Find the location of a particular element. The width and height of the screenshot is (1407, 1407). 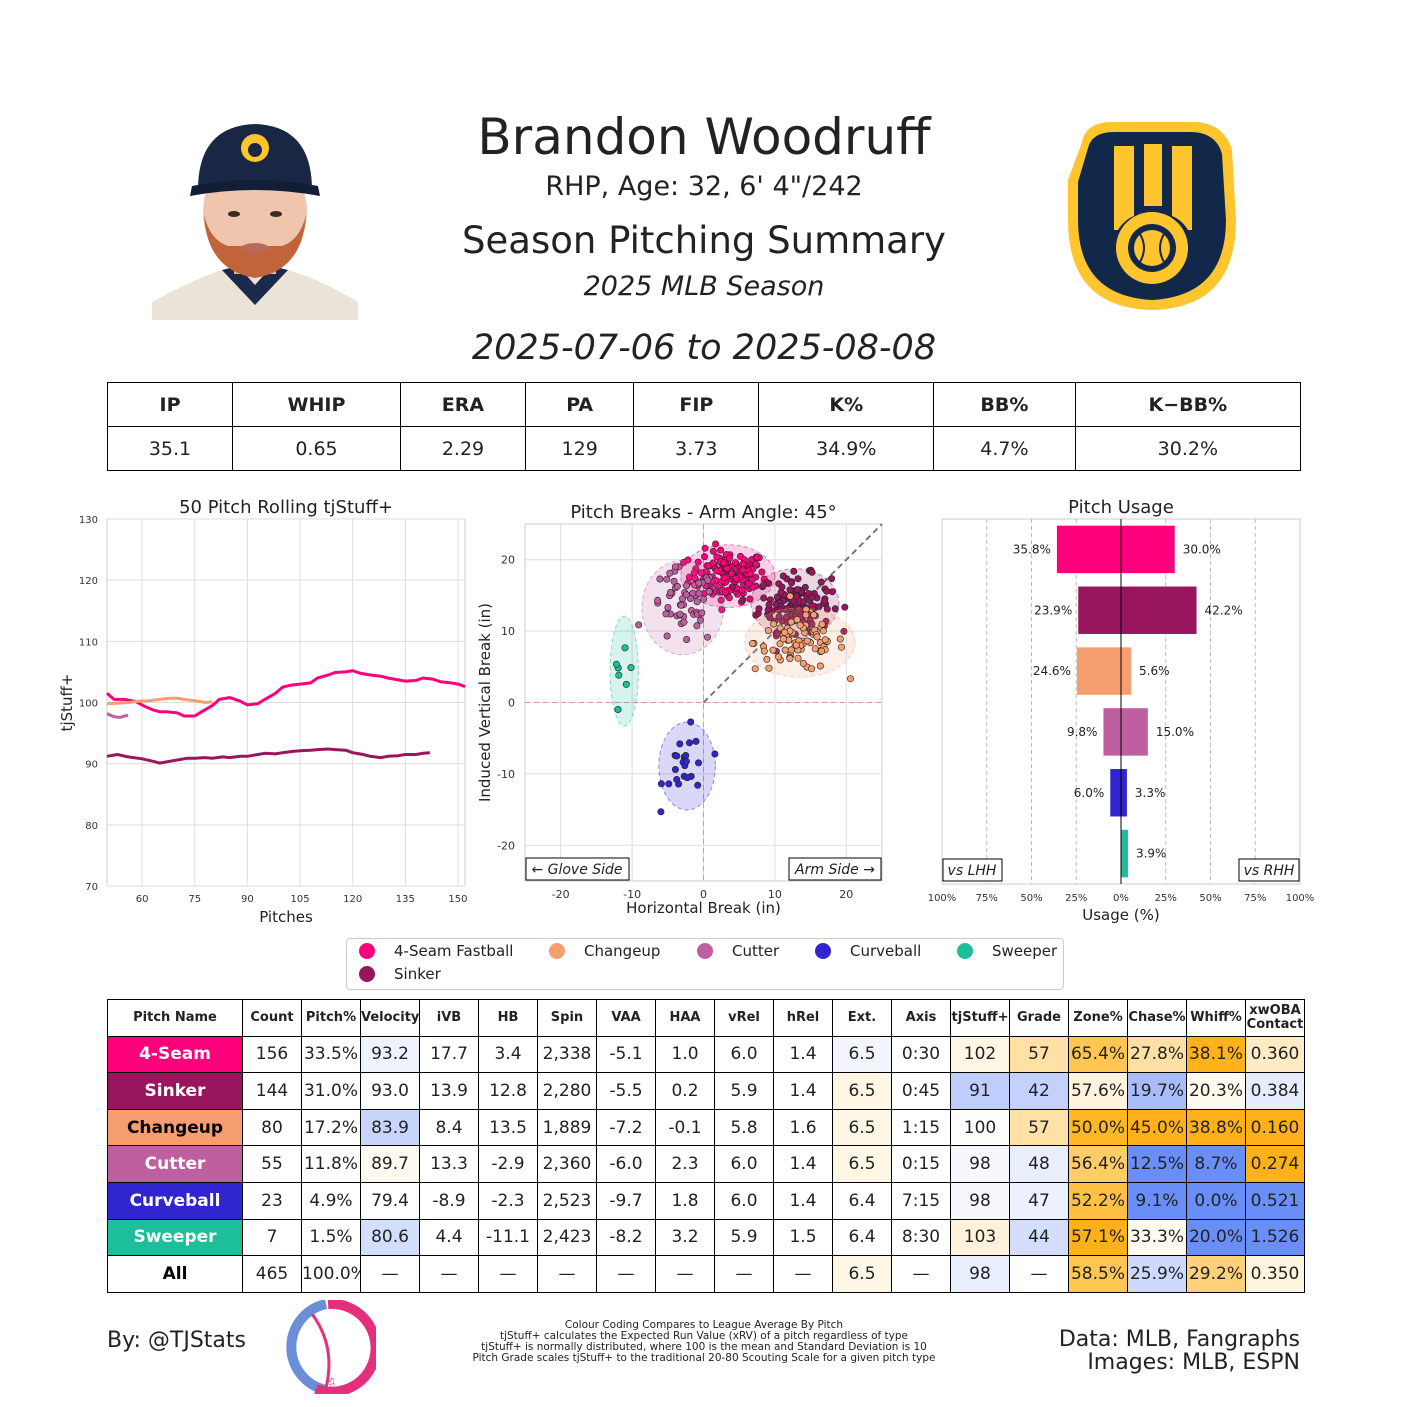

vs-lhh-label: vs LHH is located at coordinates (972, 871).